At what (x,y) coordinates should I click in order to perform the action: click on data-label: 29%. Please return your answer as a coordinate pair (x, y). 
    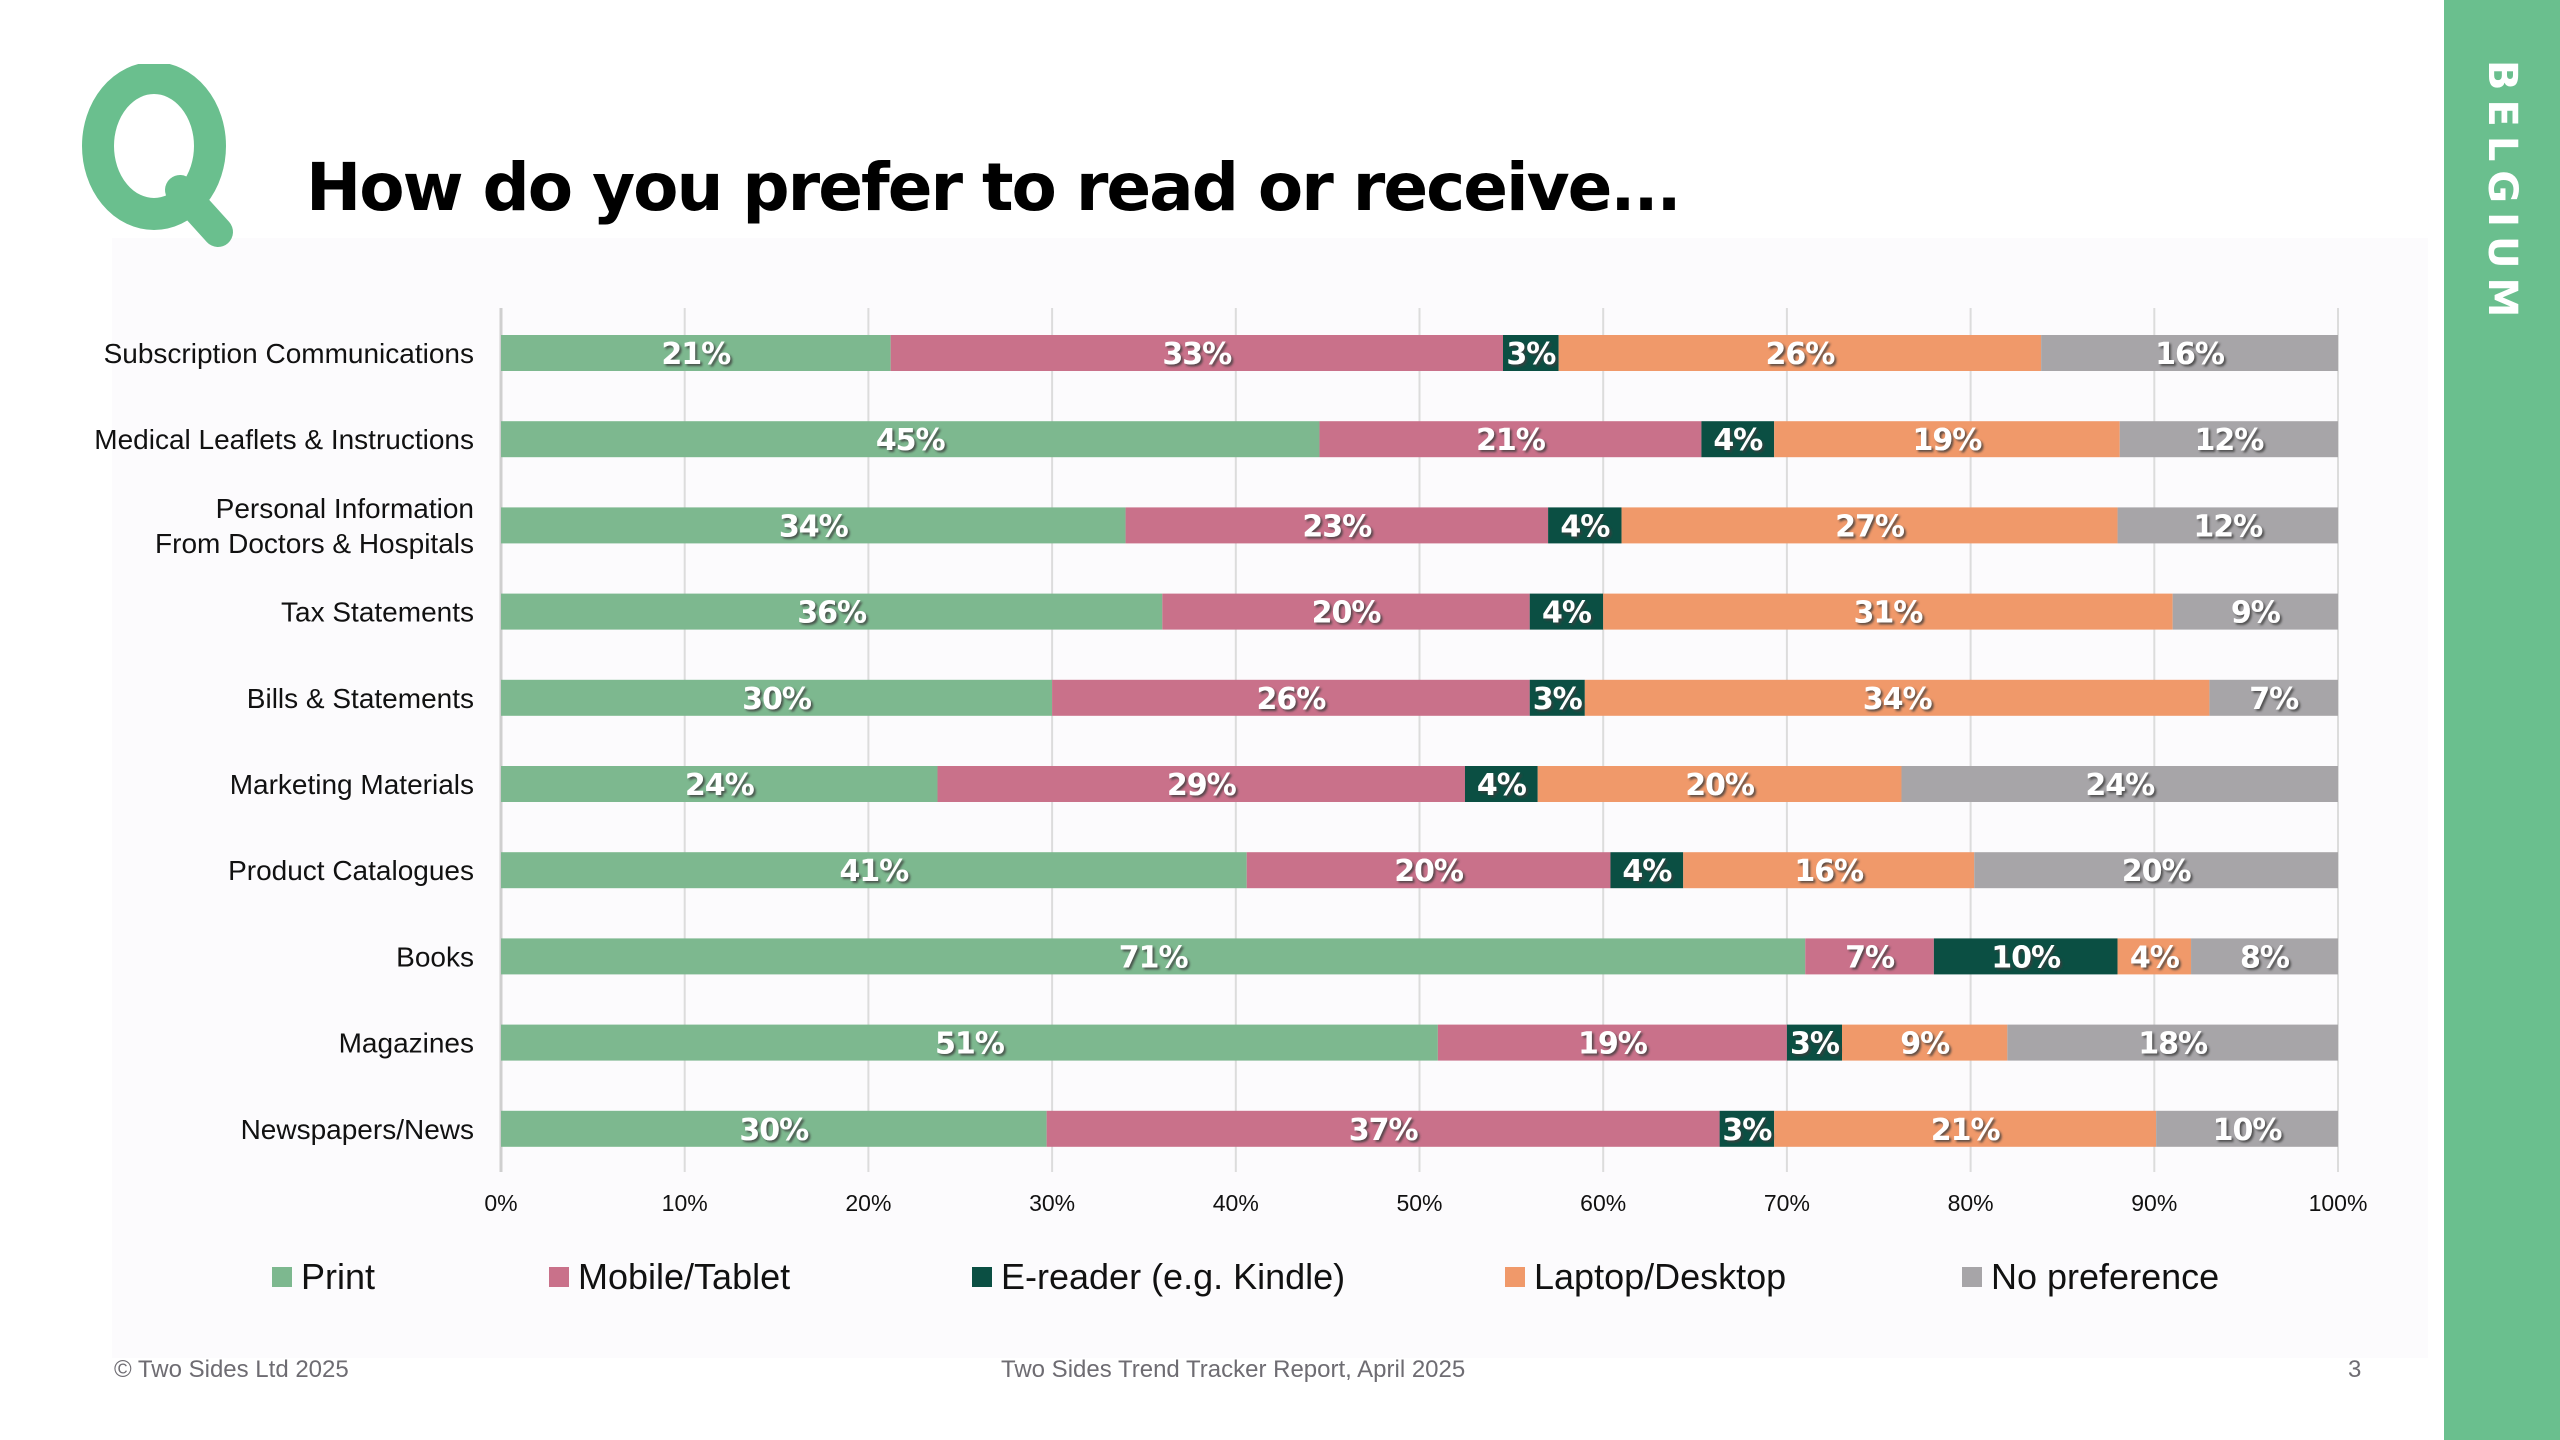
    Looking at the image, I should click on (1202, 785).